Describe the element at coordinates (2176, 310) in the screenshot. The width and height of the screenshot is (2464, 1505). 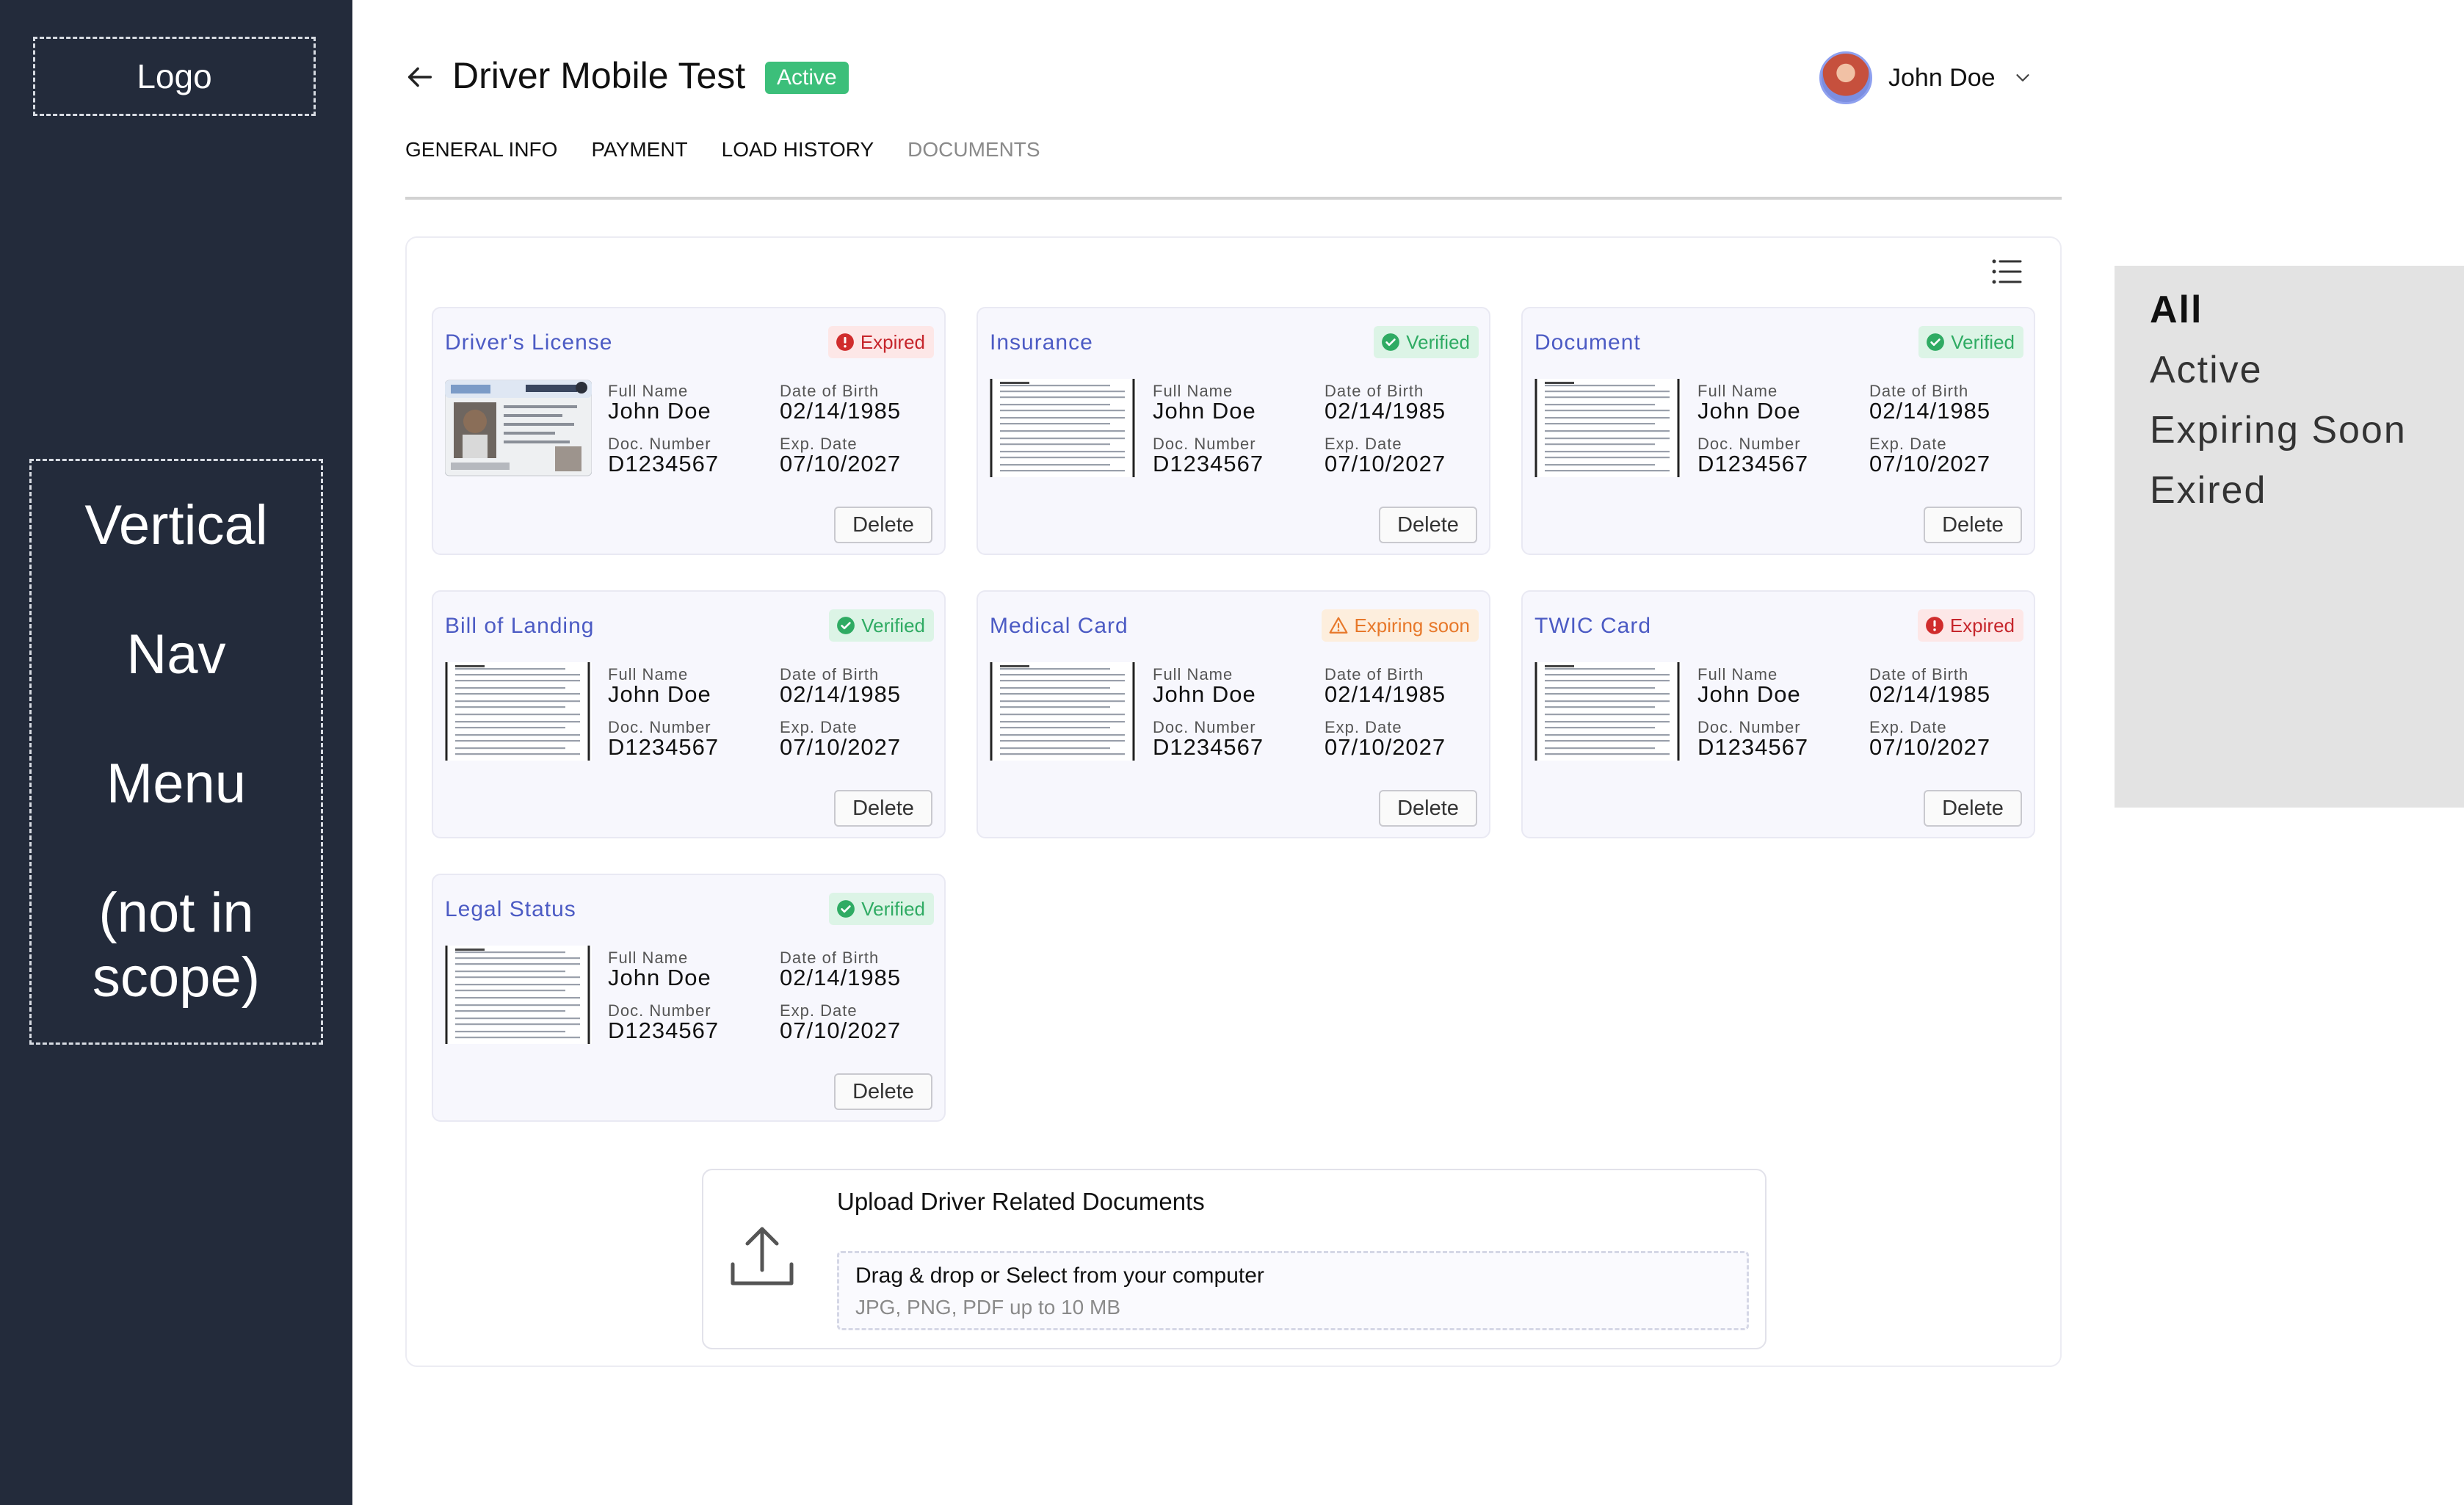
I see `filter-all: All` at that location.